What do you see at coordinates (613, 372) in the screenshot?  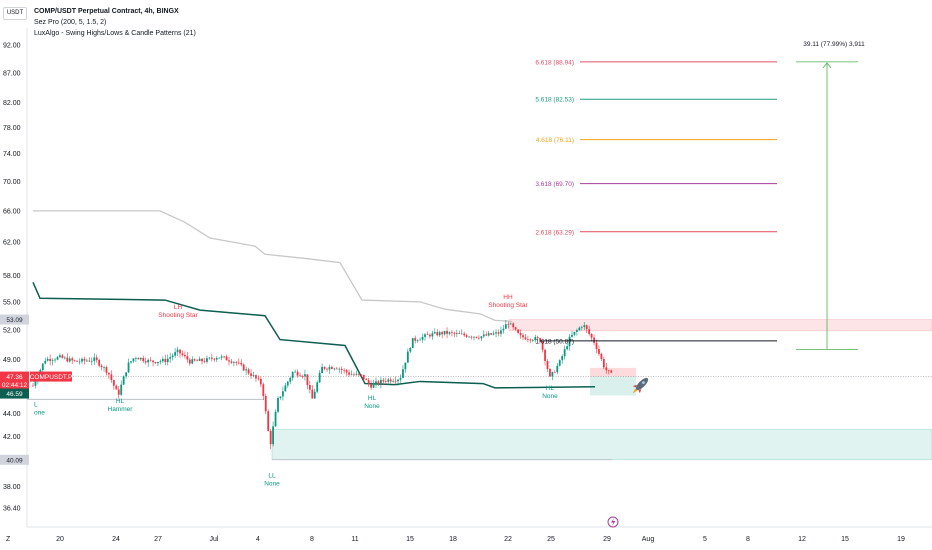 I see `position-loss-box` at bounding box center [613, 372].